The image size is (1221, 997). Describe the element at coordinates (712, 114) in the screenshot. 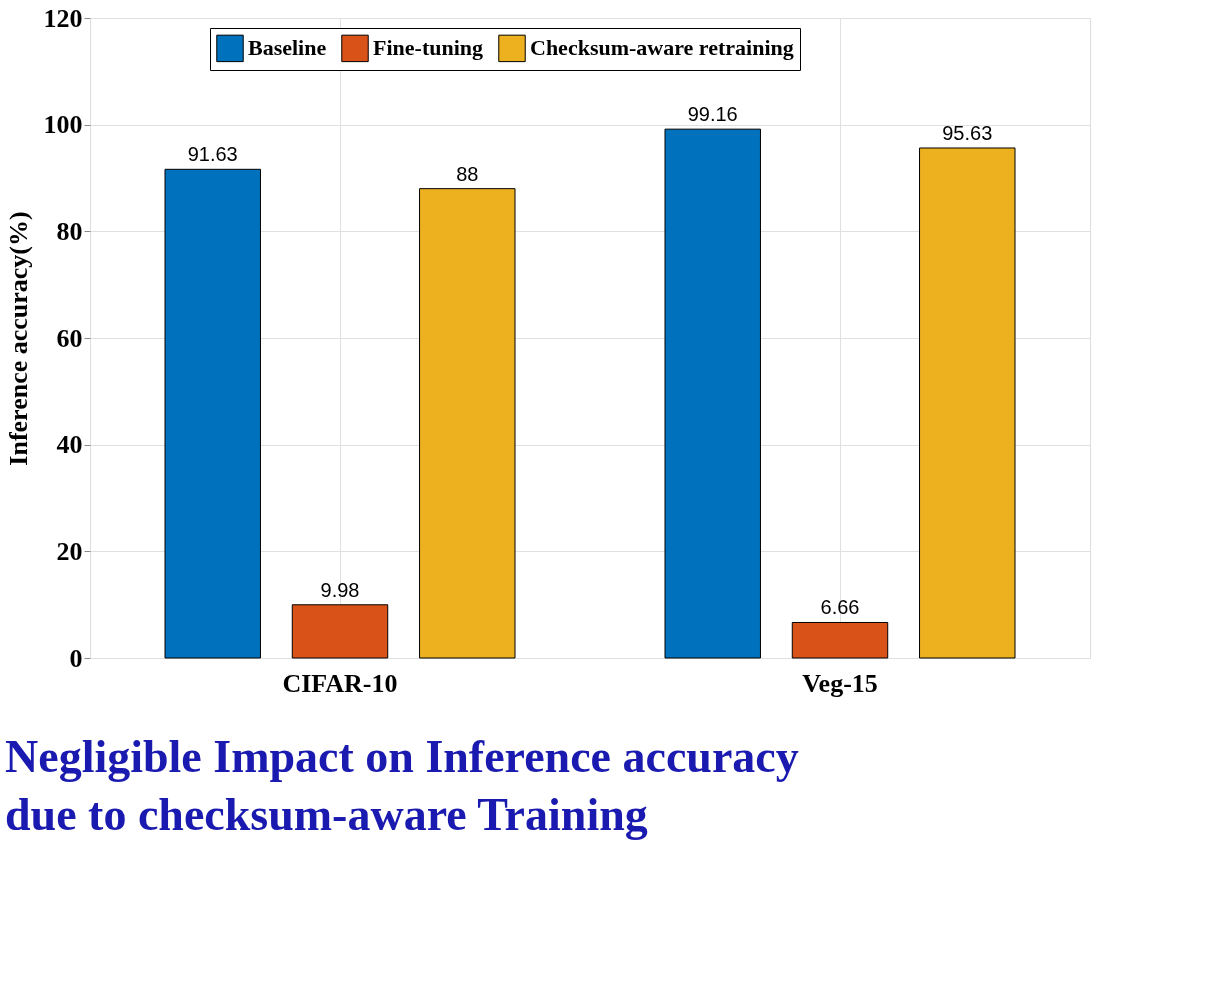

I see `data-label: 99.16` at that location.